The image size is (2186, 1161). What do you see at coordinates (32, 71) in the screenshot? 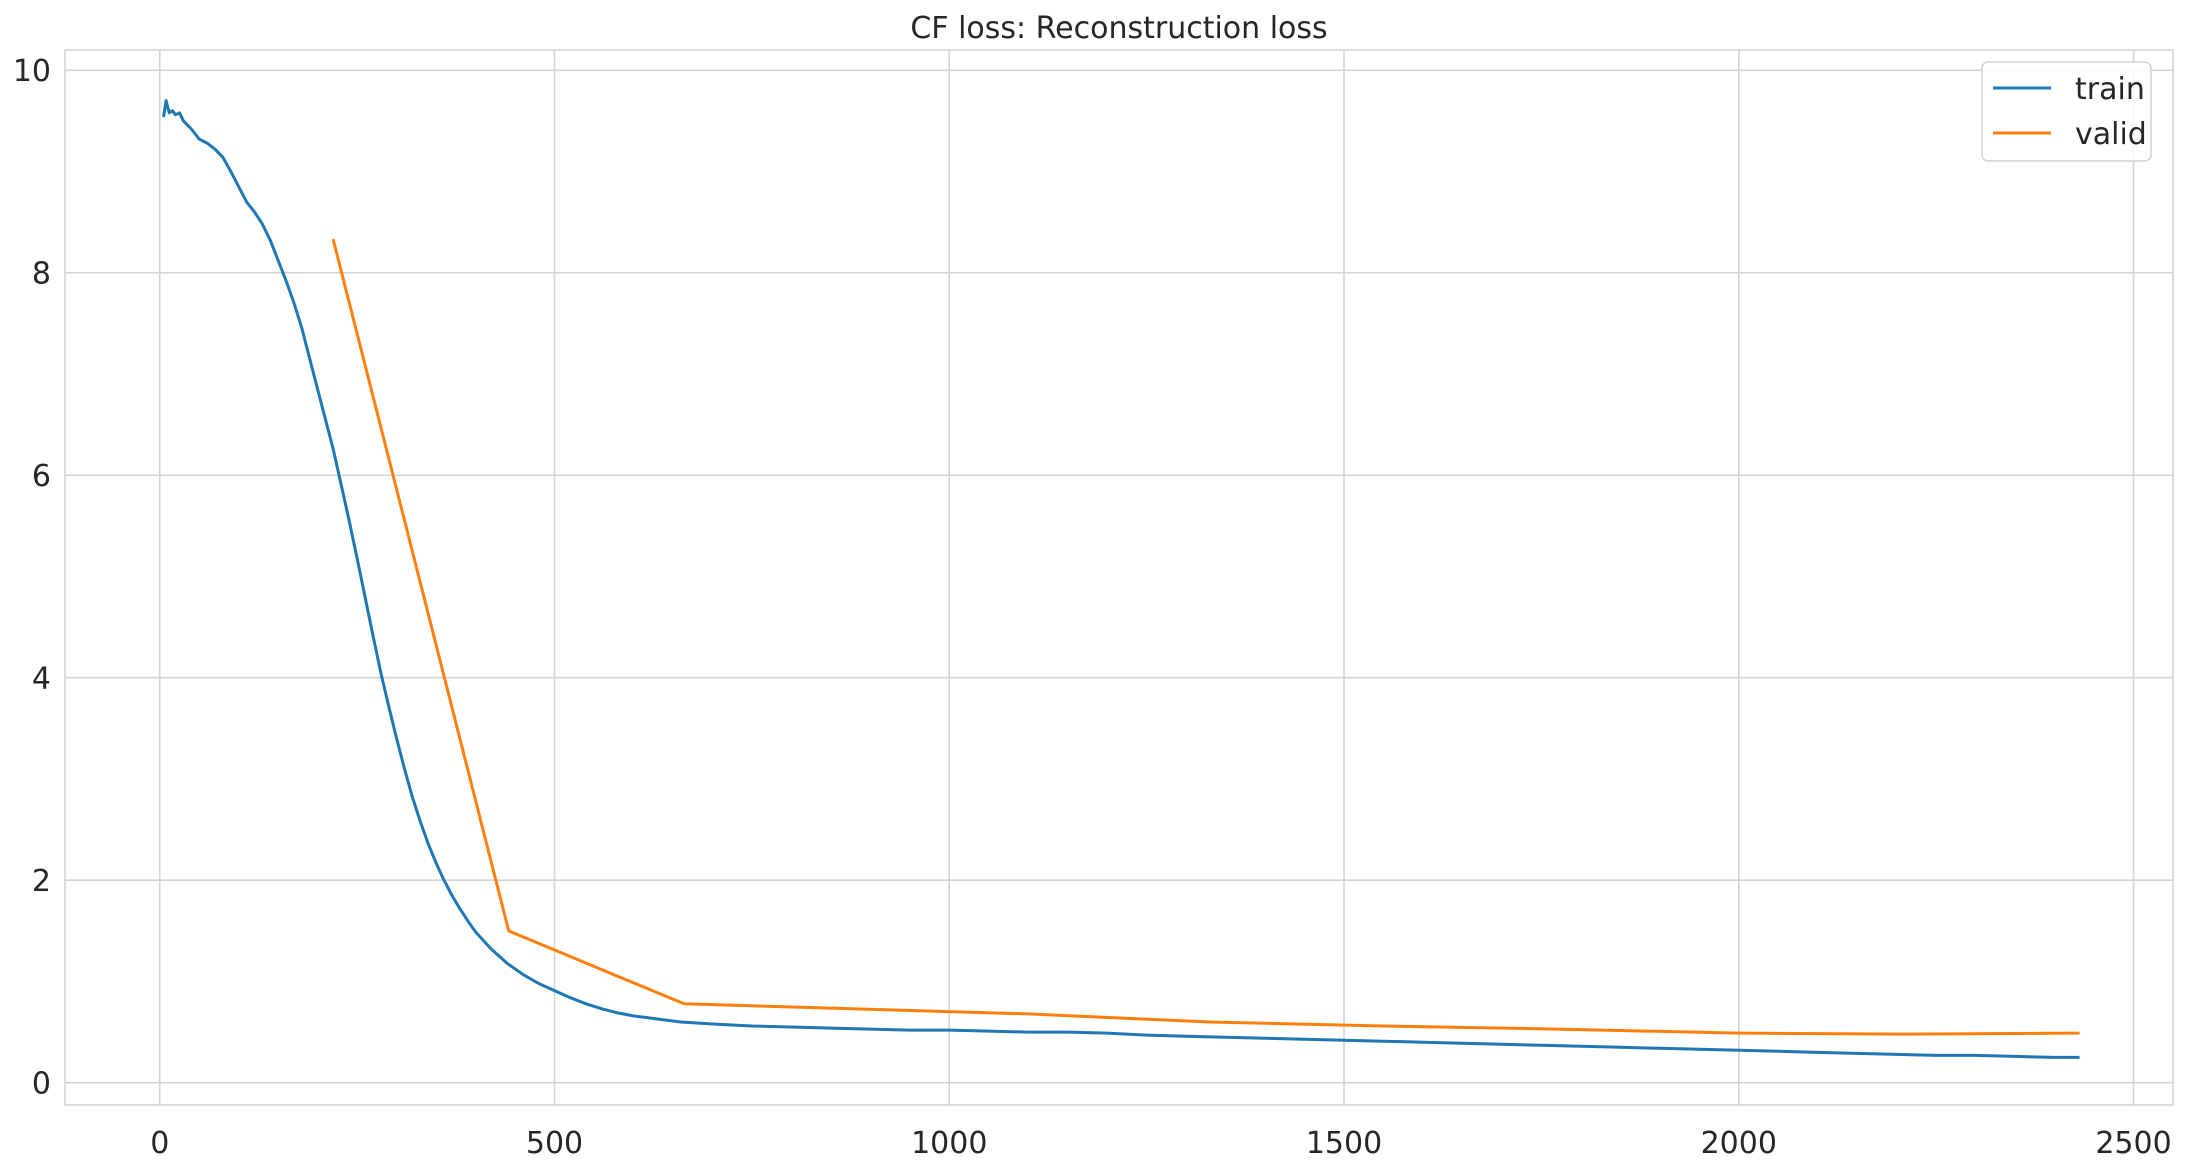
I see `y-tick-label-10: 10` at bounding box center [32, 71].